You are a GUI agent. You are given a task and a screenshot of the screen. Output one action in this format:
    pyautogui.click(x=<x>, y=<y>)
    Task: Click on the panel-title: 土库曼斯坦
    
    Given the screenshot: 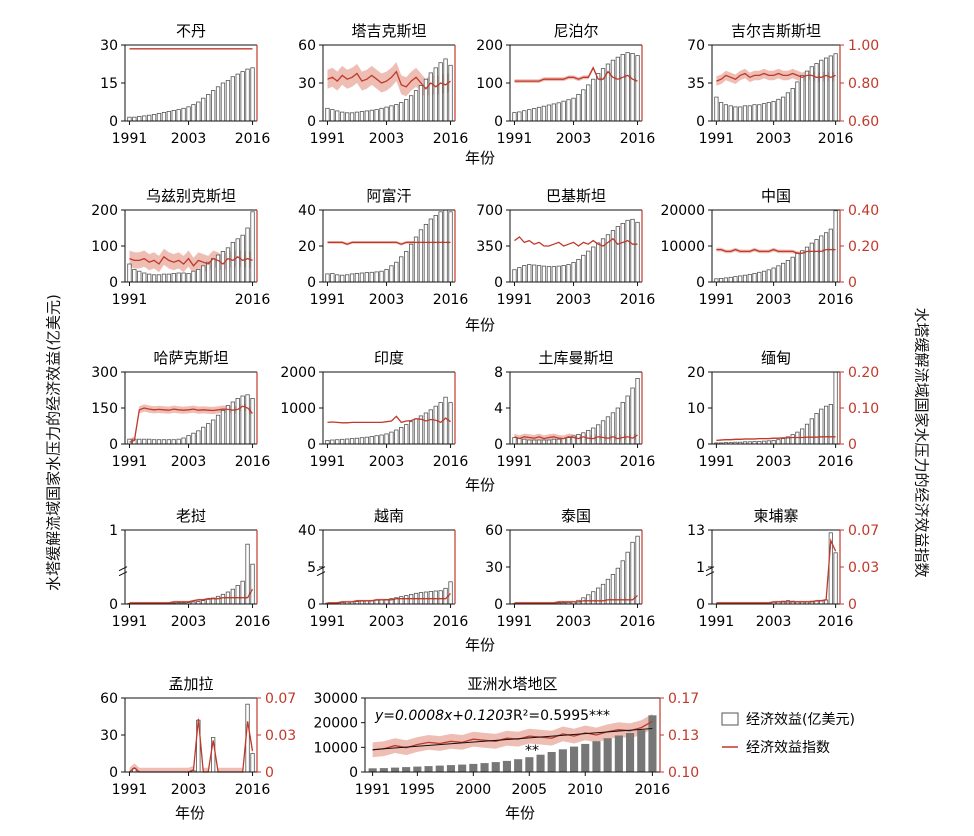 What is the action you would take?
    pyautogui.click(x=575, y=358)
    